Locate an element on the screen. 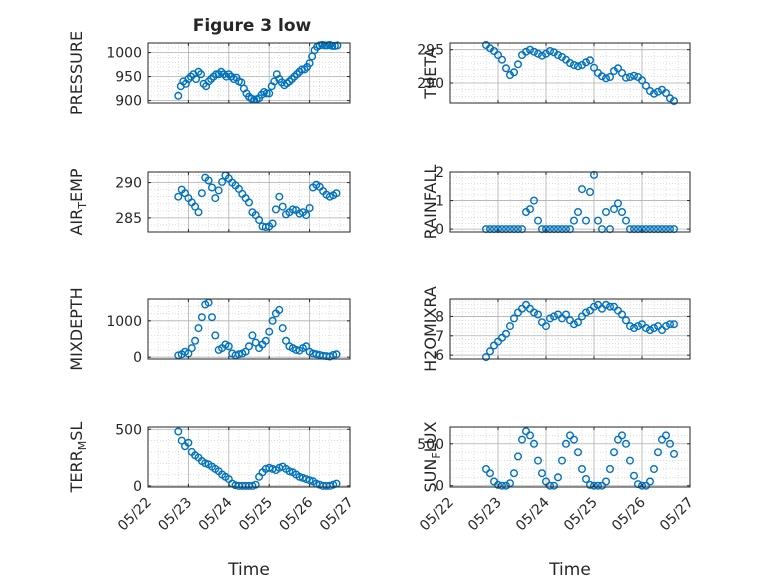 The height and width of the screenshot is (583, 778). data-series-h2omixra is located at coordinates (580, 331).